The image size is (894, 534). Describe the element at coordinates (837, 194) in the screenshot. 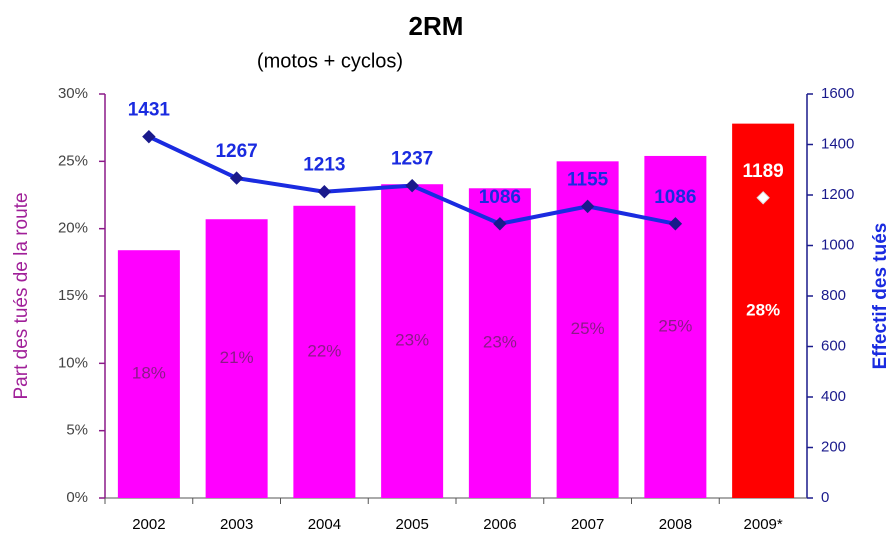

I see `y2-tick-label: 1200` at that location.